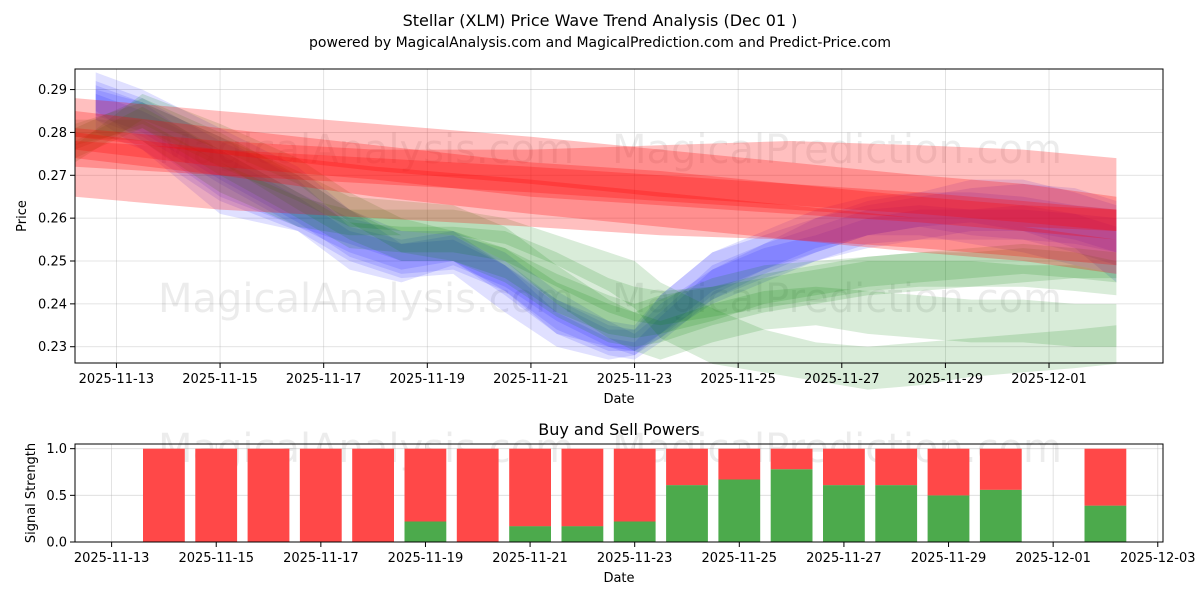 The width and height of the screenshot is (1200, 604). I want to click on signal-x-tick-label: 2025-11-23, so click(635, 558).